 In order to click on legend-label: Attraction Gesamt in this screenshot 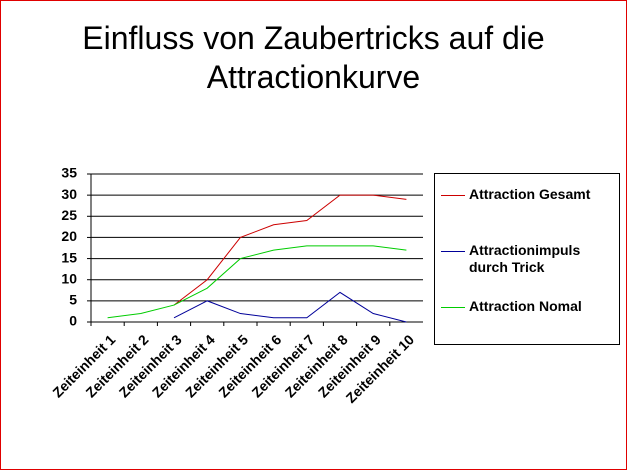, I will do `click(530, 194)`.